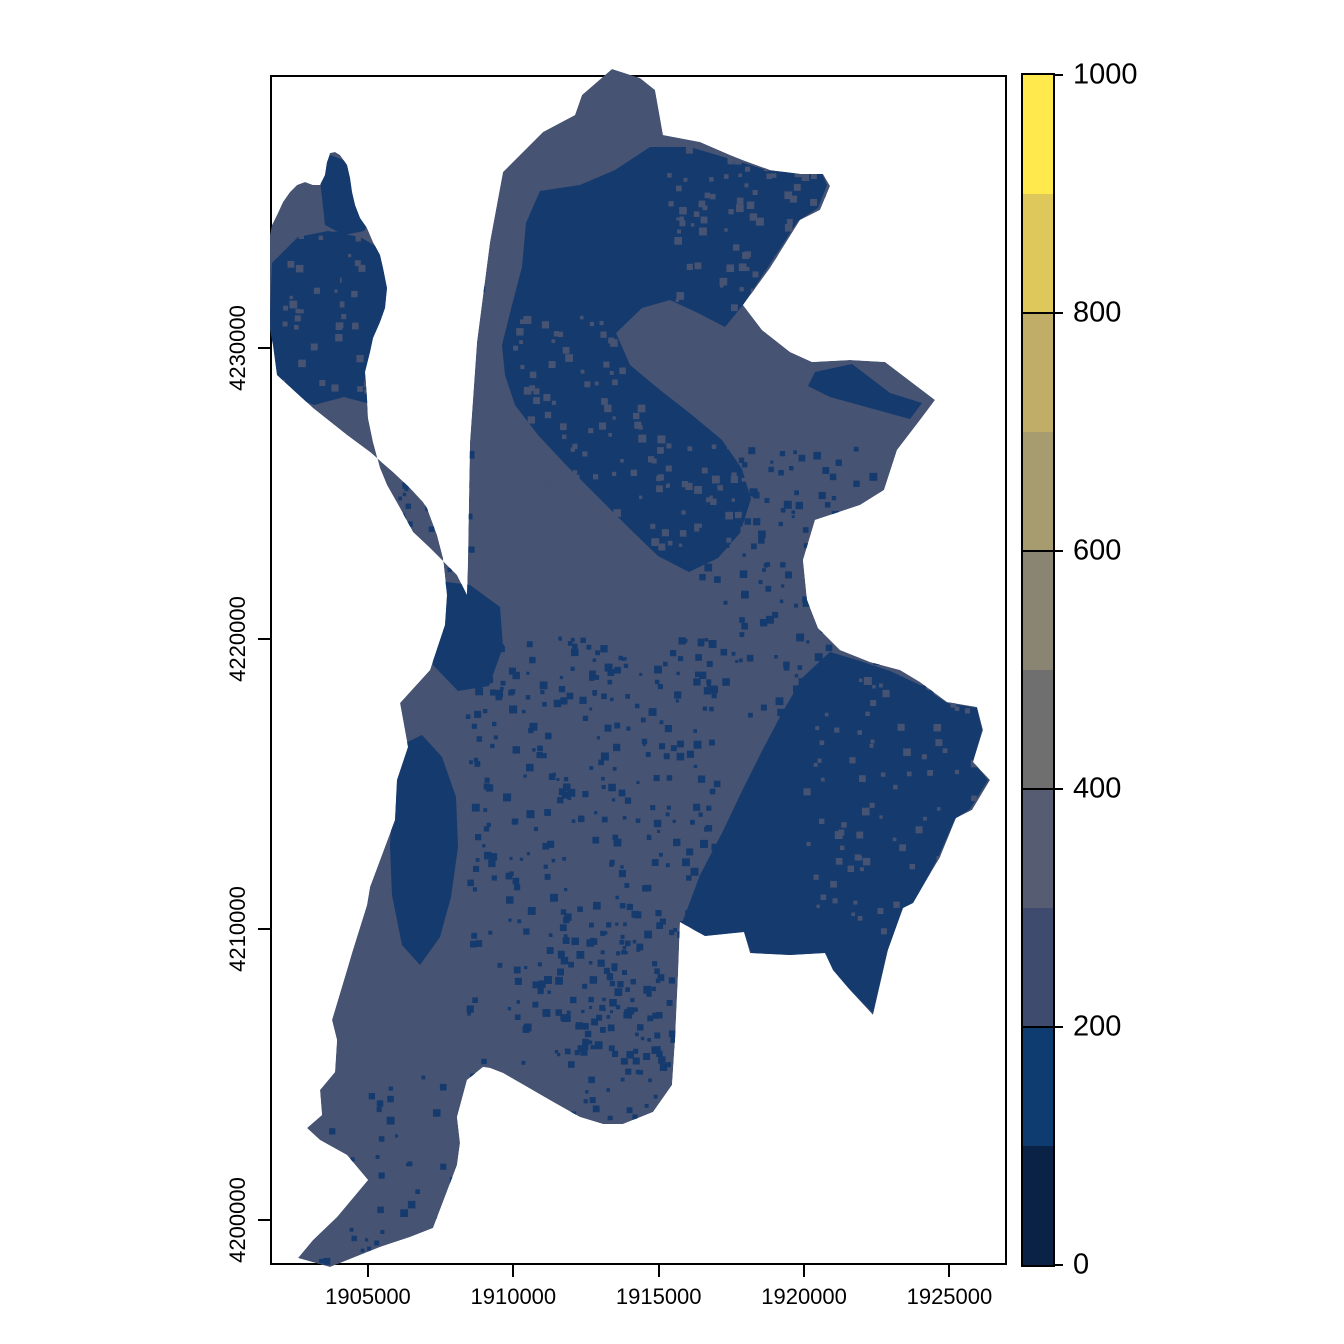 The height and width of the screenshot is (1344, 1344). I want to click on x-axis-tick-label: 1915000, so click(658, 1296).